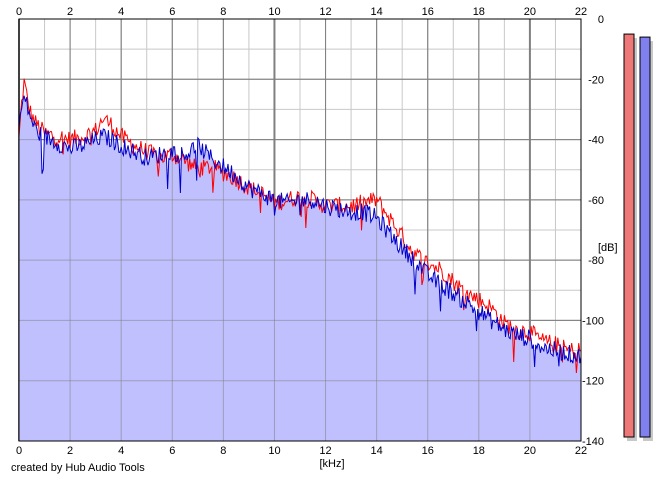 The height and width of the screenshot is (486, 664). What do you see at coordinates (19, 451) in the screenshot?
I see `x-tick-label-bottom: 0` at bounding box center [19, 451].